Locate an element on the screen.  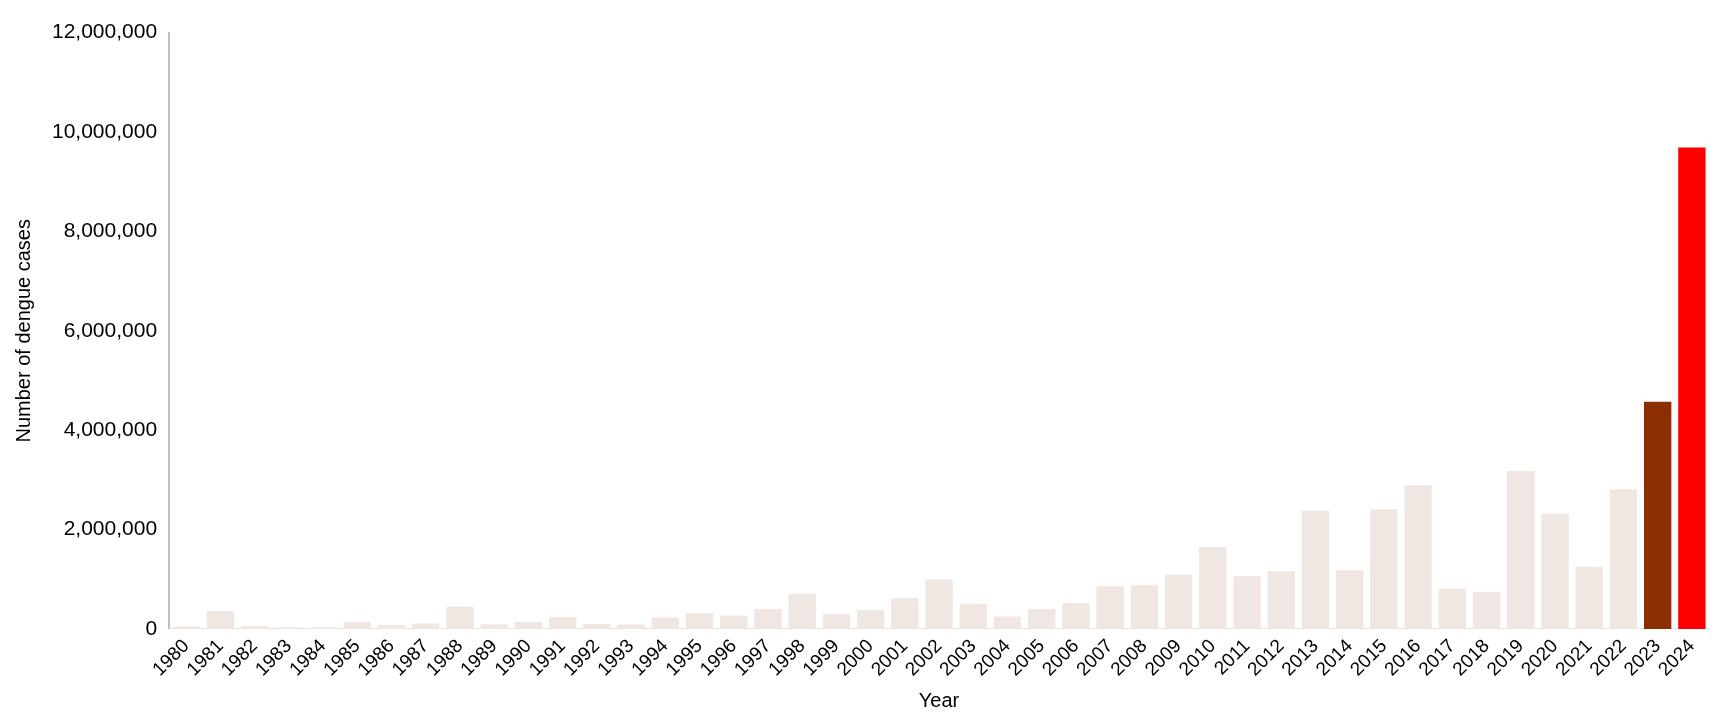
y-axis-title: Number of dengue cases is located at coordinates (22, 331).